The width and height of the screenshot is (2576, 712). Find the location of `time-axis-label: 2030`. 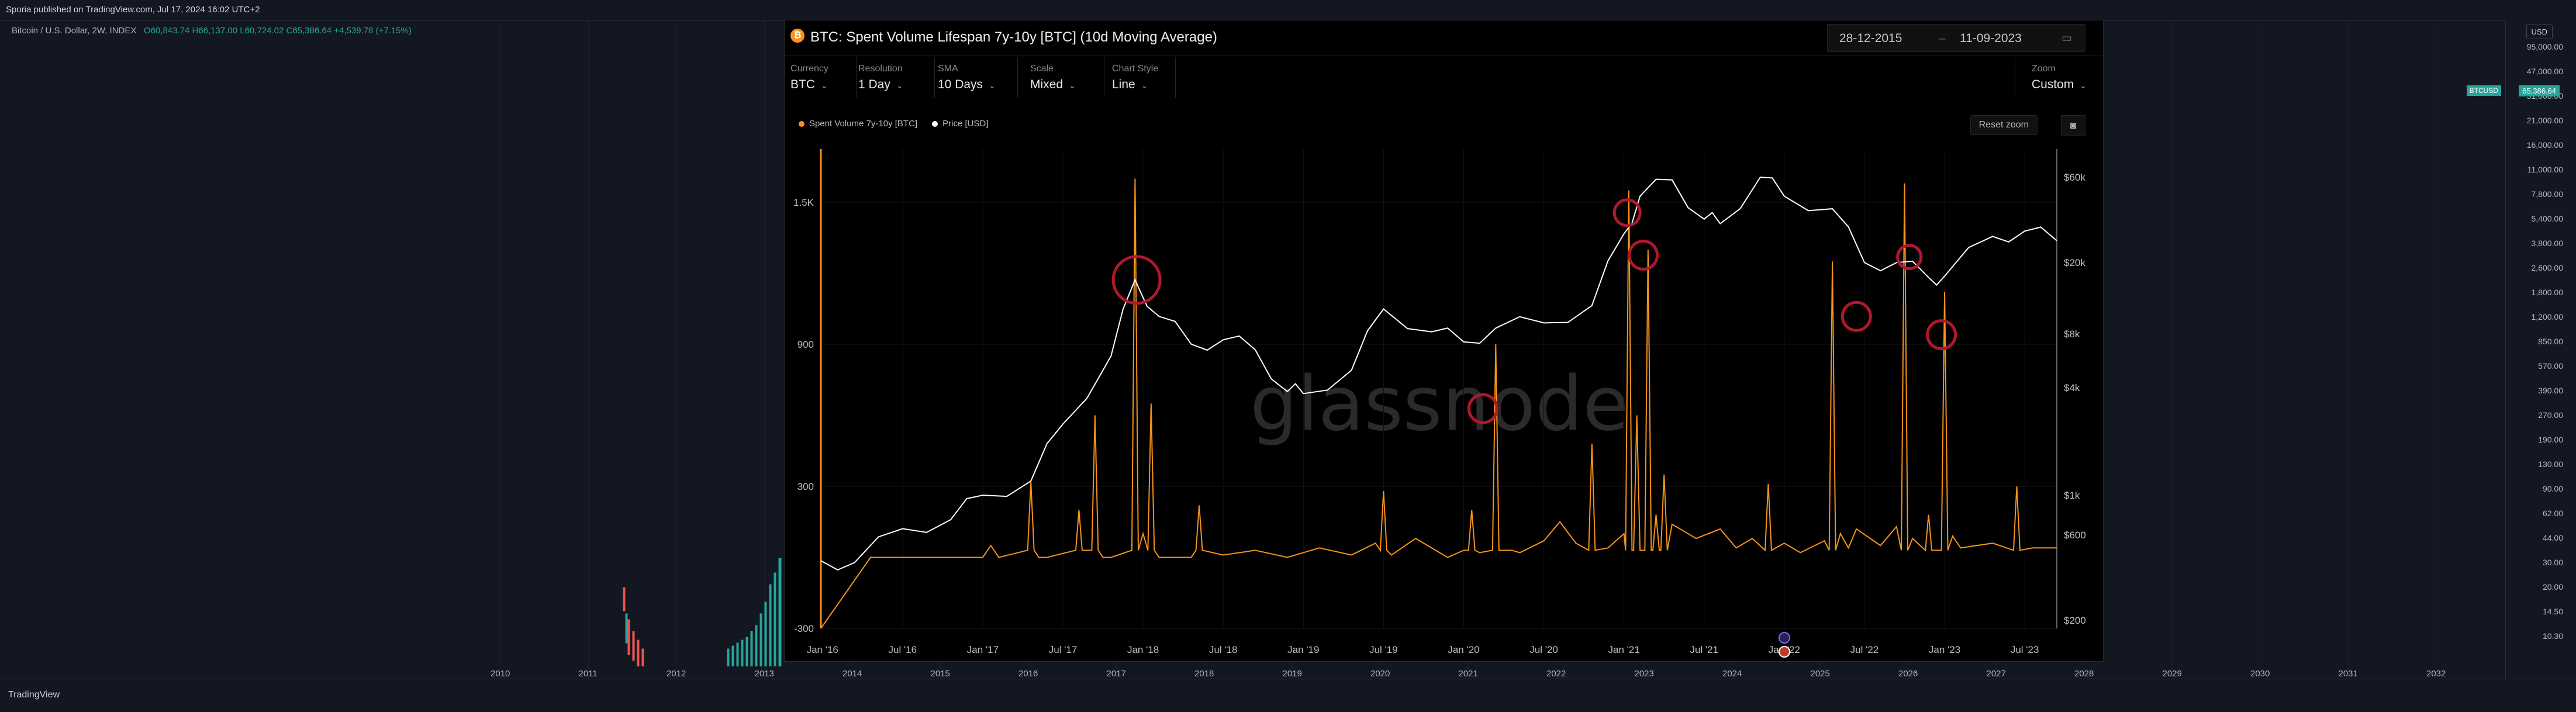

time-axis-label: 2030 is located at coordinates (2260, 674).